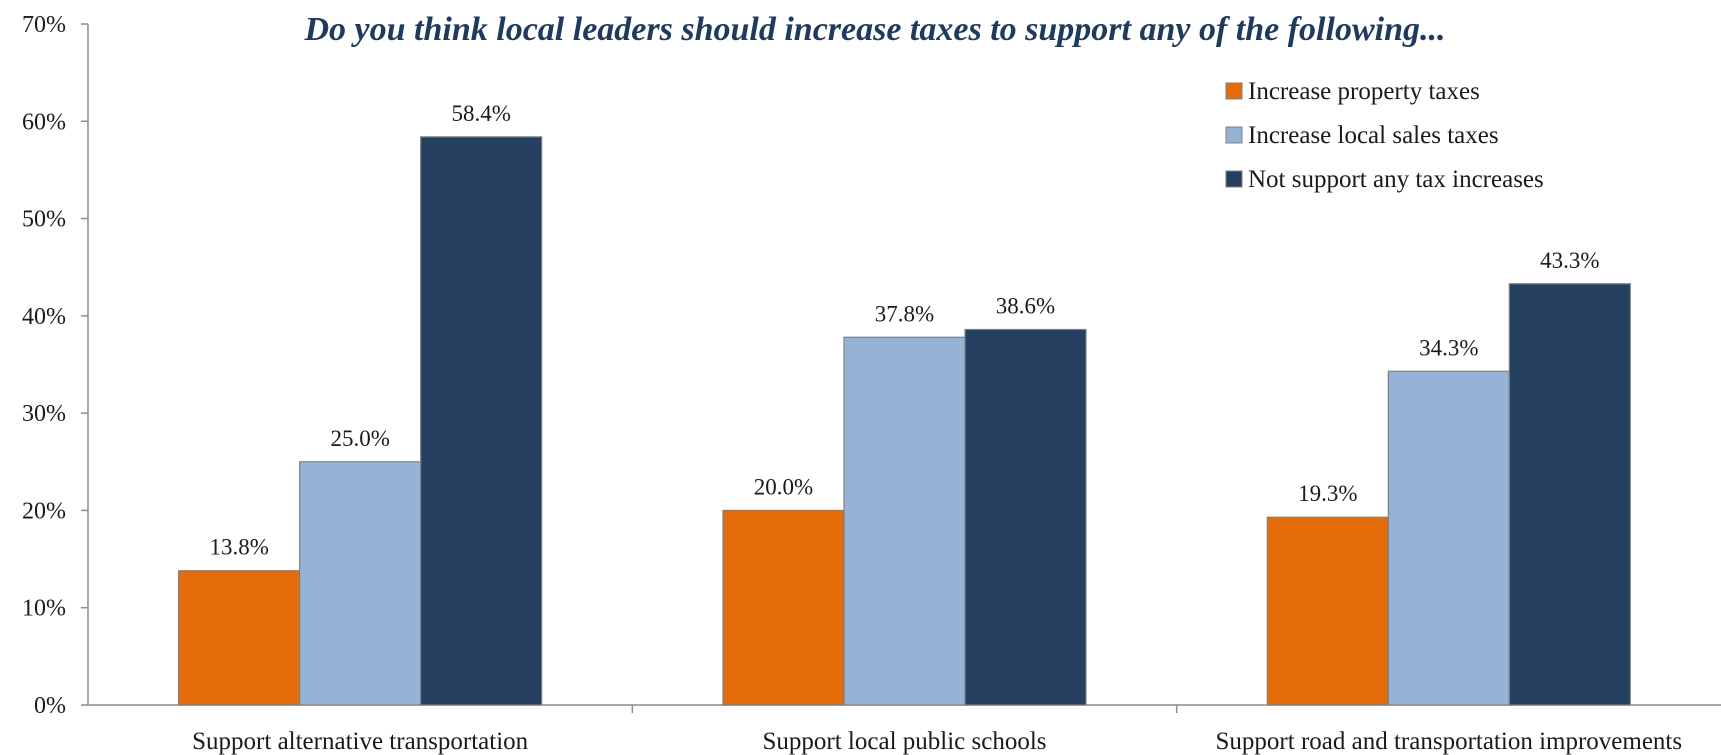  Describe the element at coordinates (1569, 260) in the screenshot. I see `data-label: 43.3%` at that location.